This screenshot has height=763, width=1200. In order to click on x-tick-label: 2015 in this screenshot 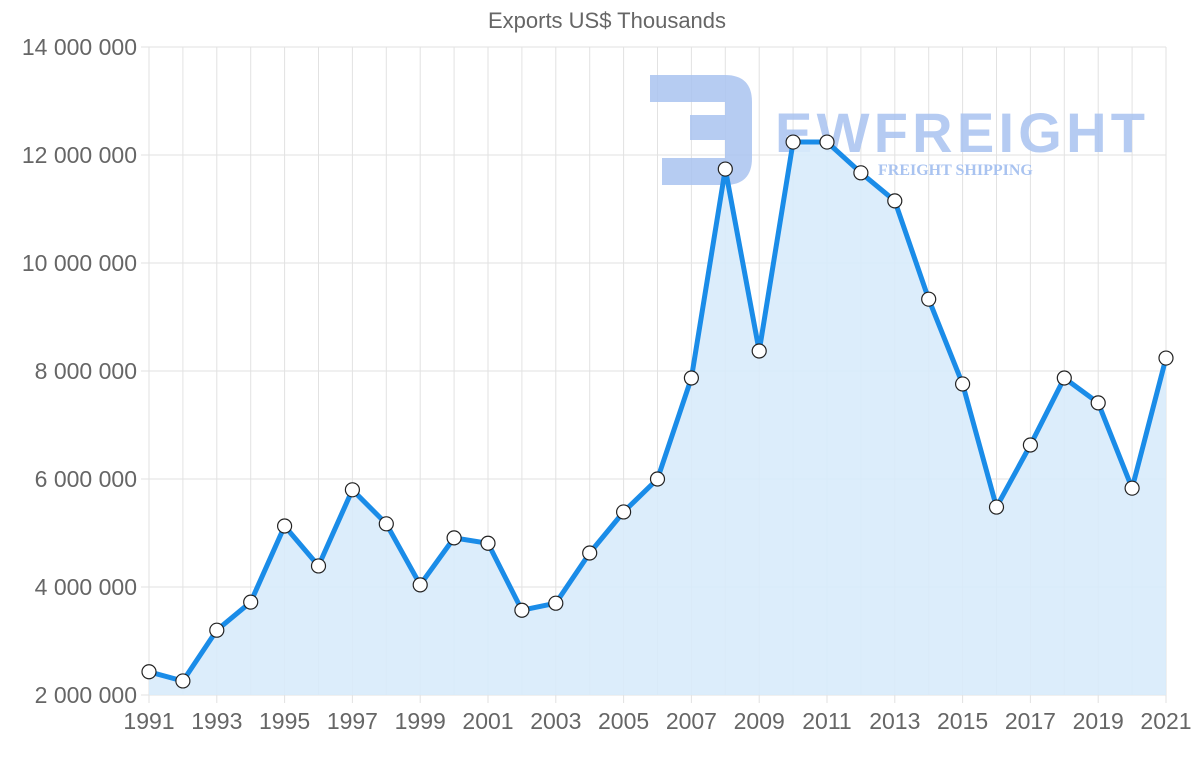, I will do `click(962, 721)`.